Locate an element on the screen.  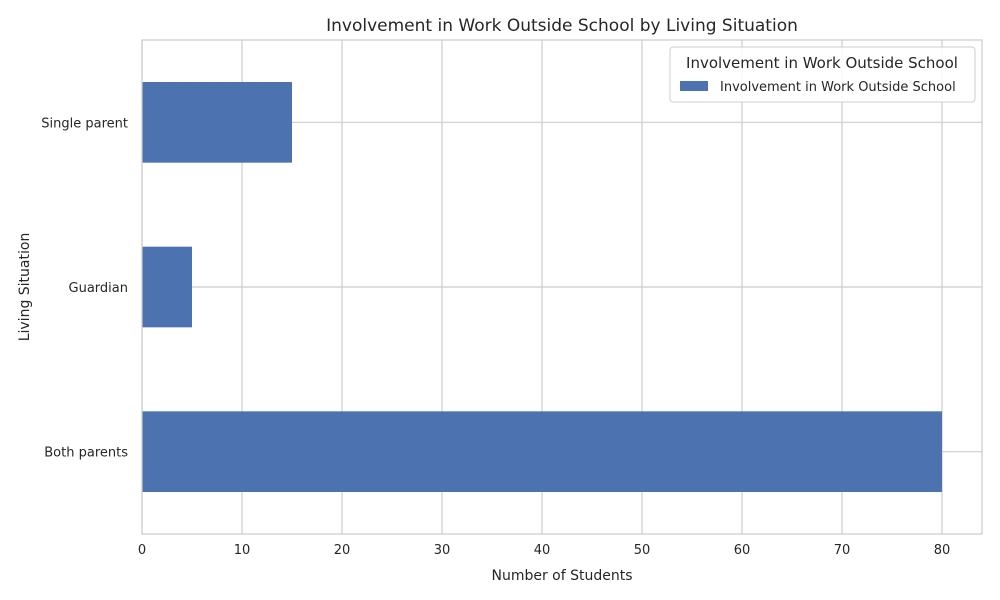
x-tick-label: 50 is located at coordinates (642, 550).